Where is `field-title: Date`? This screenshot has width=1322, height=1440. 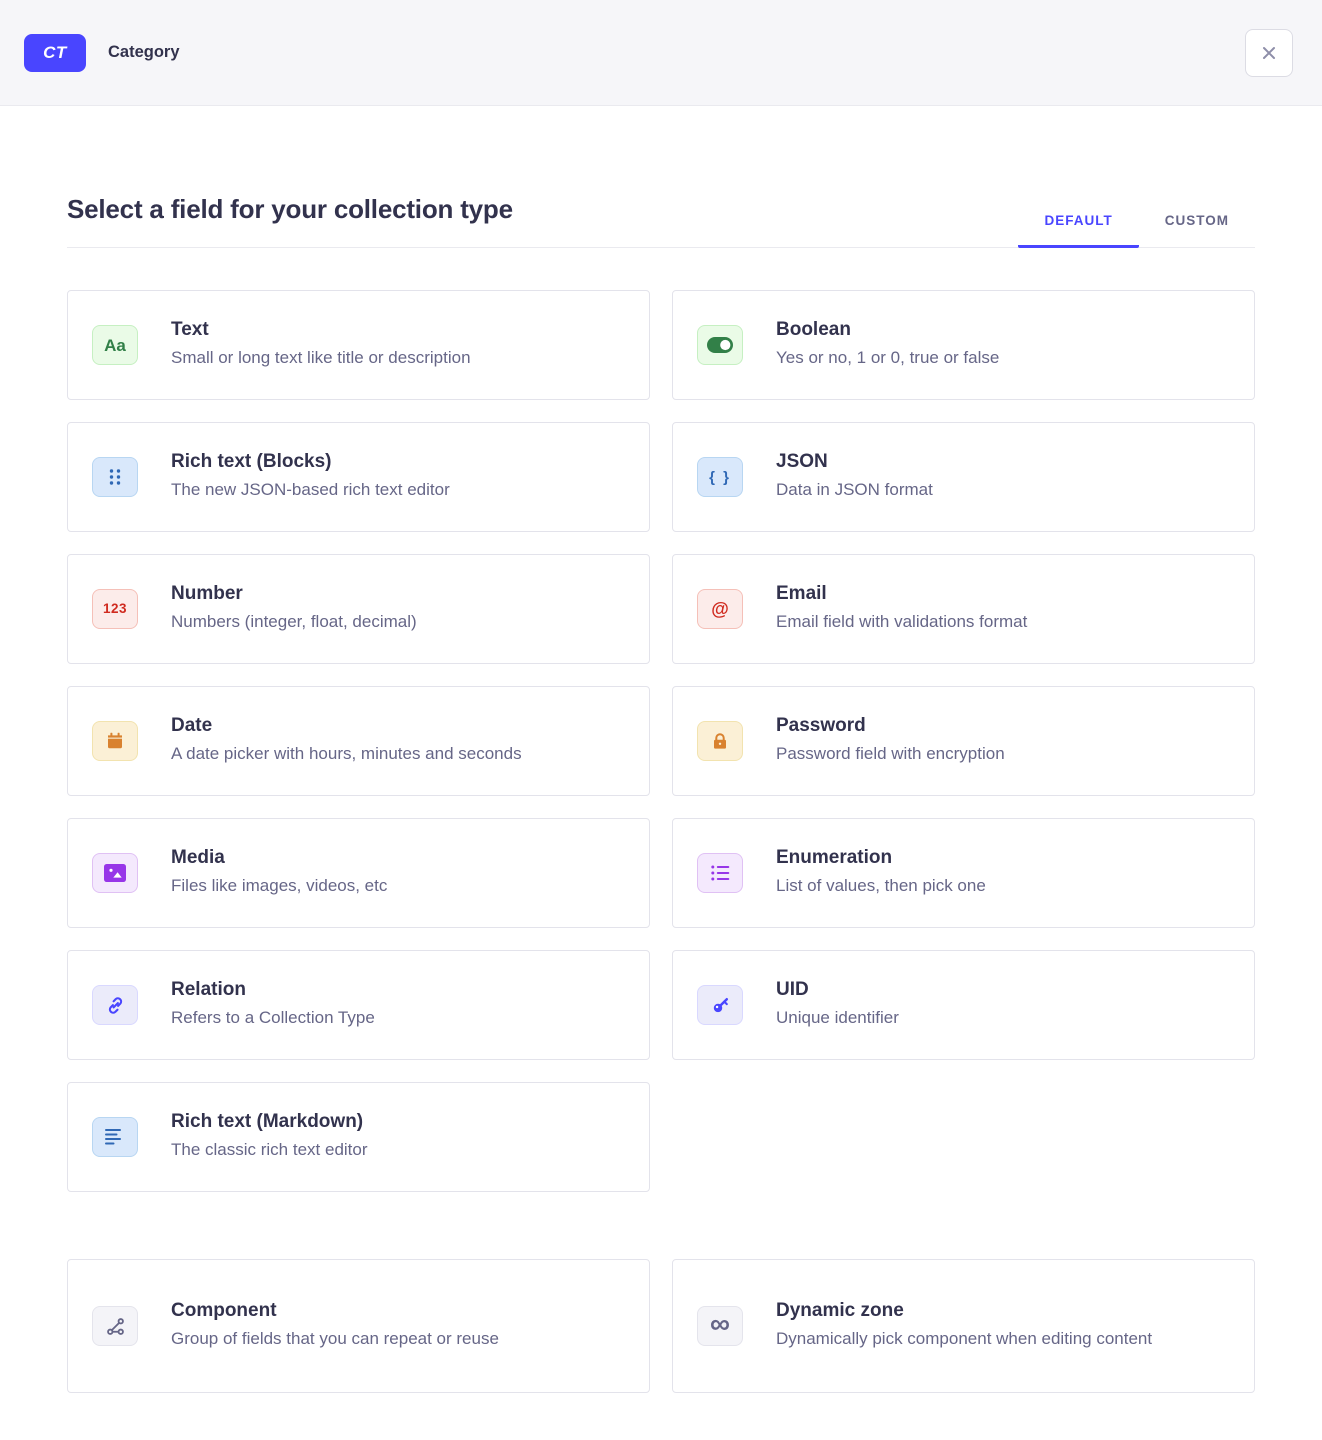
field-title: Date is located at coordinates (192, 726).